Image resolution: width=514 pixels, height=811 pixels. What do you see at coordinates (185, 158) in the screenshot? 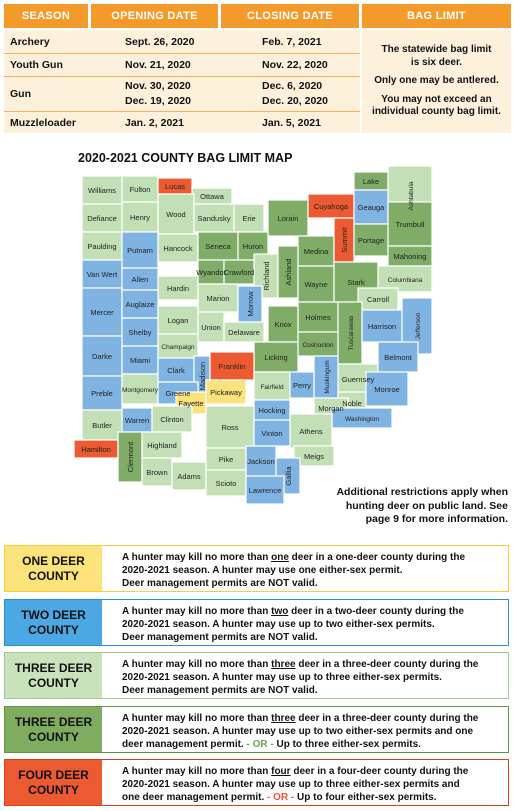
I see `map-title: 2020-2021 COUNTY BAG LIMIT MAP` at bounding box center [185, 158].